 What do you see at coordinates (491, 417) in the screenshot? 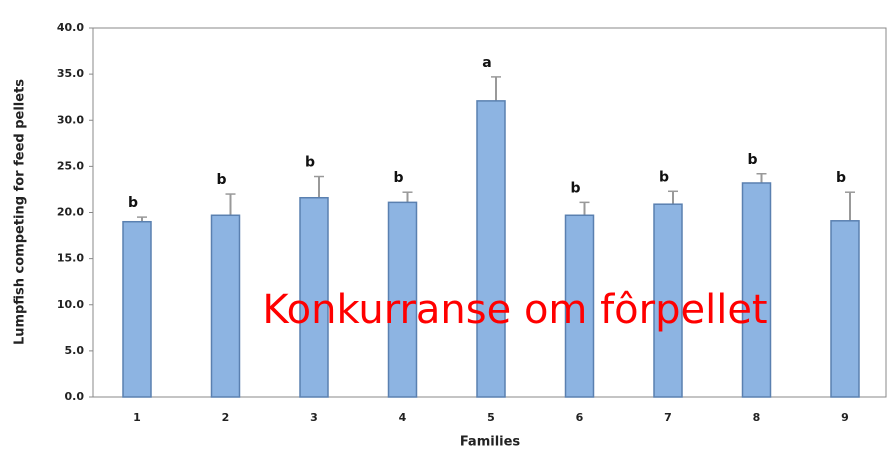
I see `x-tick-label: 5` at bounding box center [491, 417].